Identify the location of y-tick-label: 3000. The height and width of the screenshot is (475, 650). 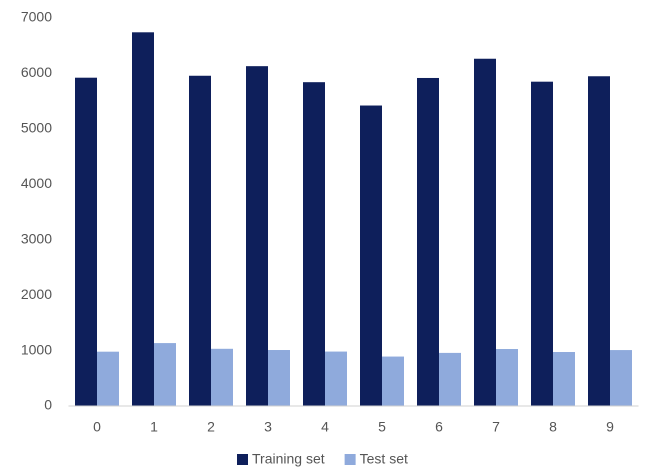
(36, 238).